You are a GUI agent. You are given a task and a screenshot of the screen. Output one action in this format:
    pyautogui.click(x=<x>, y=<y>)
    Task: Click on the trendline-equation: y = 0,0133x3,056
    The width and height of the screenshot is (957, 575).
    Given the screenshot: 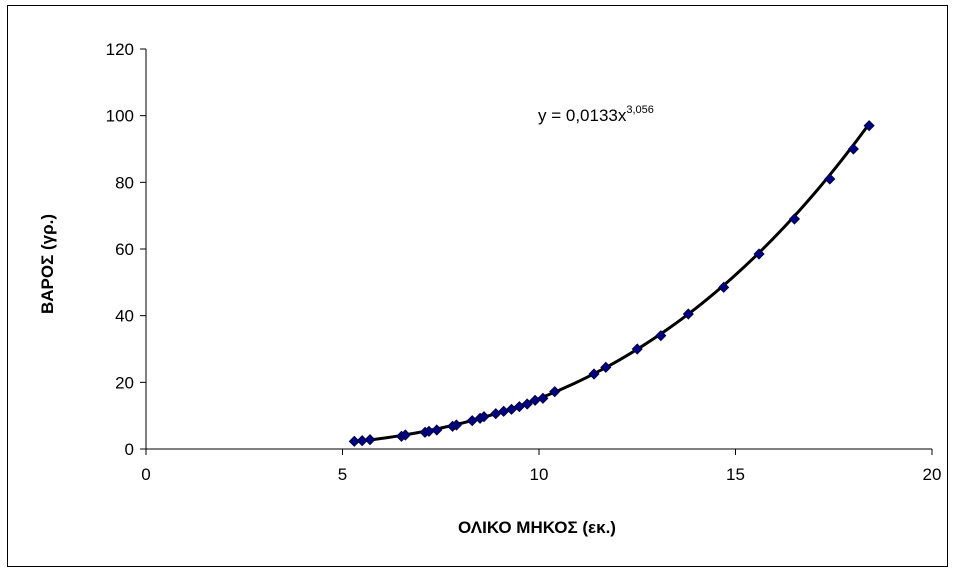 What is the action you would take?
    pyautogui.click(x=596, y=114)
    